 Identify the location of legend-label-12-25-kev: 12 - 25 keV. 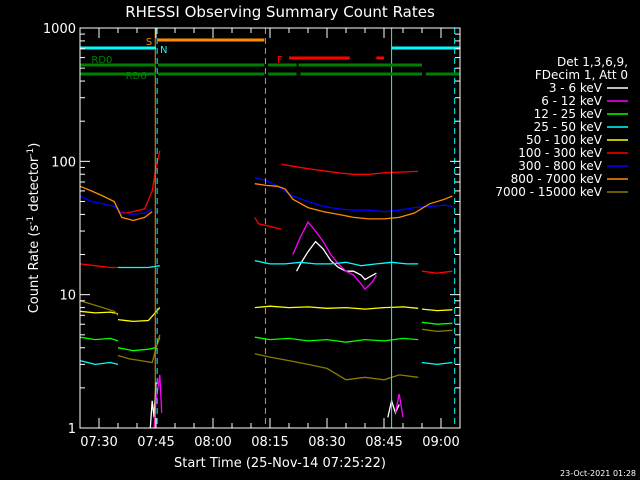
(568, 114).